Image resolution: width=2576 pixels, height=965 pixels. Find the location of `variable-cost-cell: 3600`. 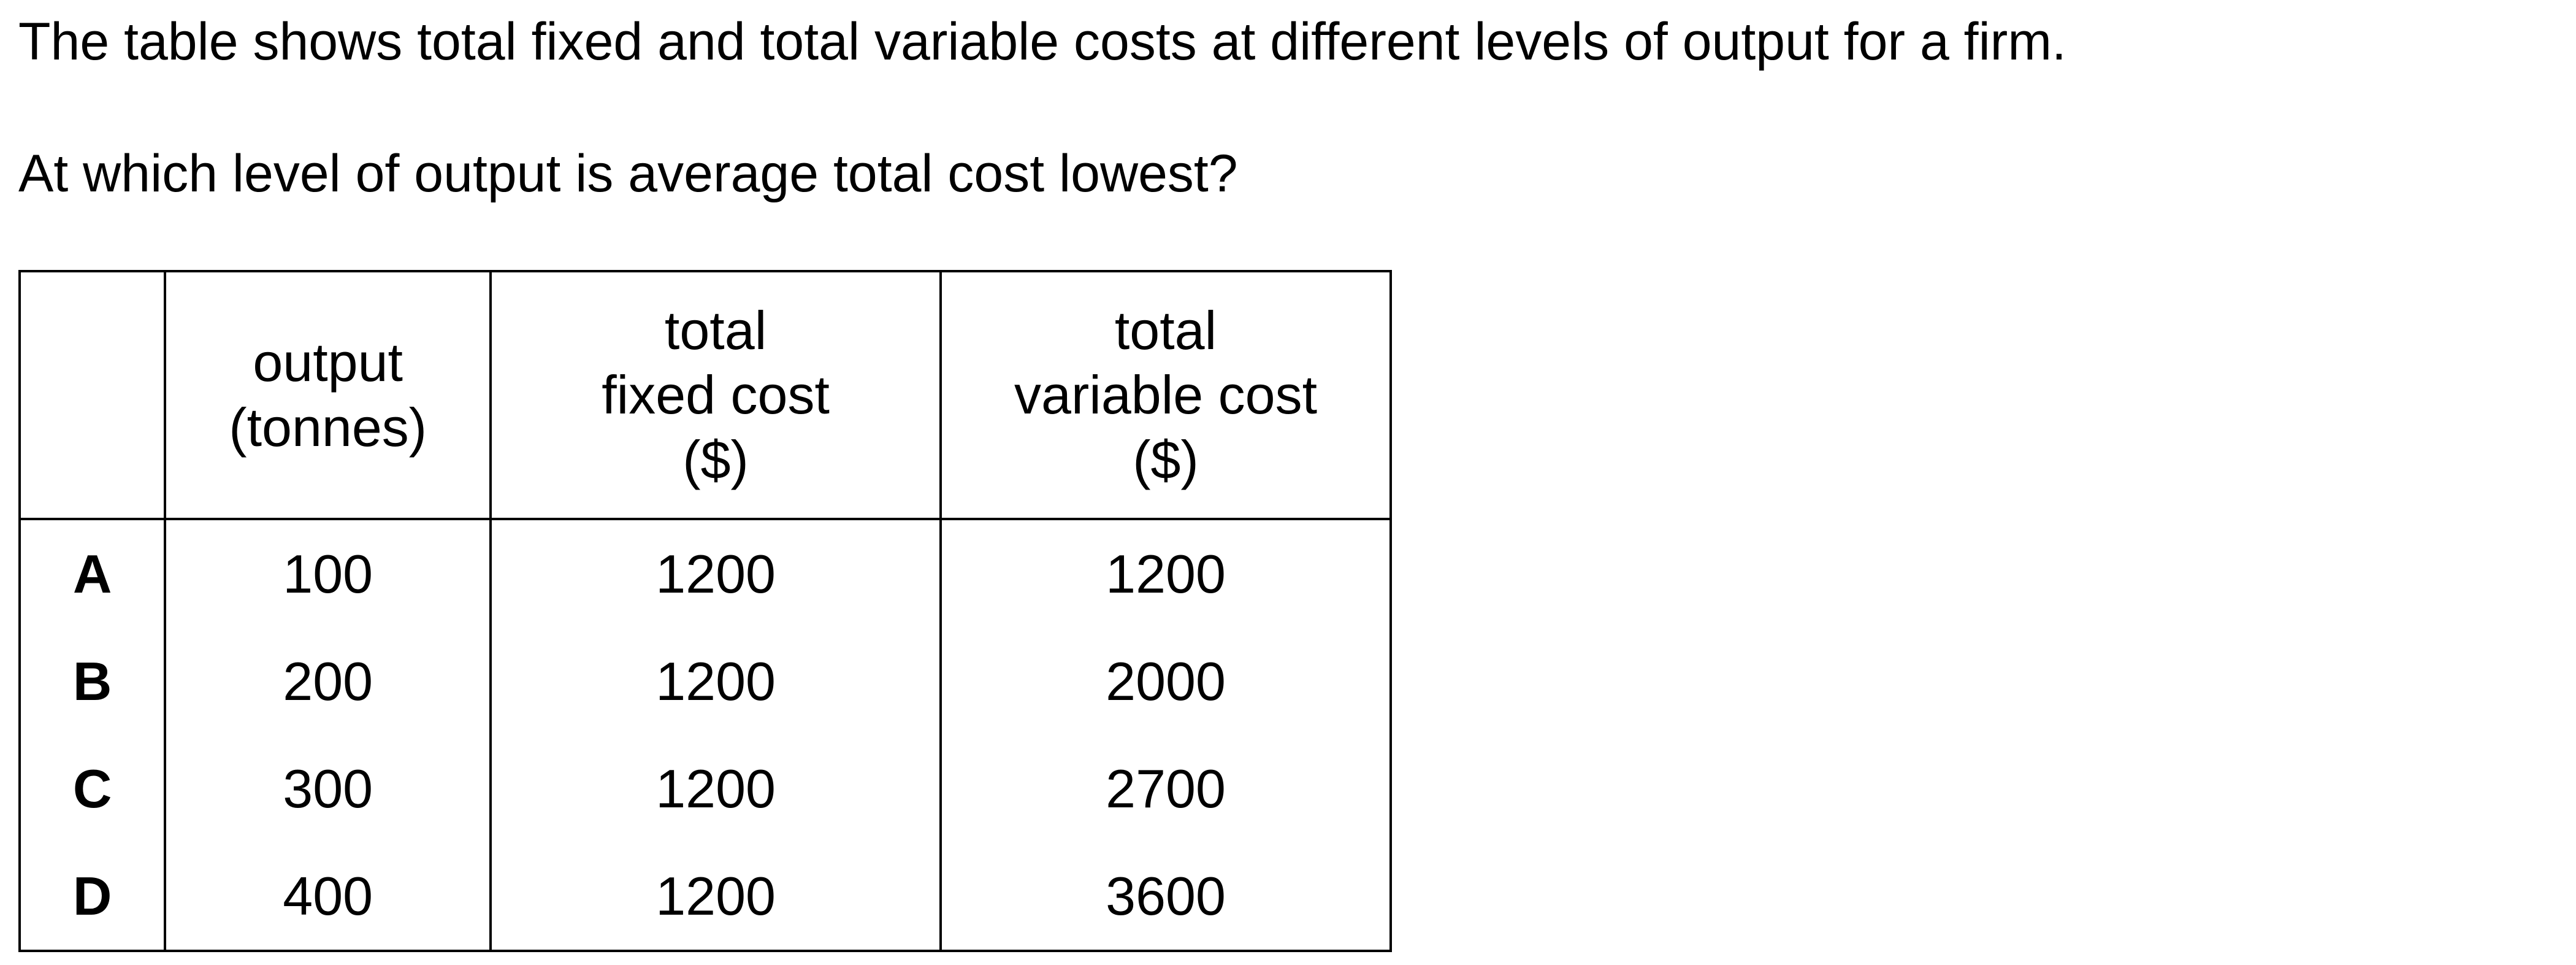

variable-cost-cell: 3600 is located at coordinates (1165, 897).